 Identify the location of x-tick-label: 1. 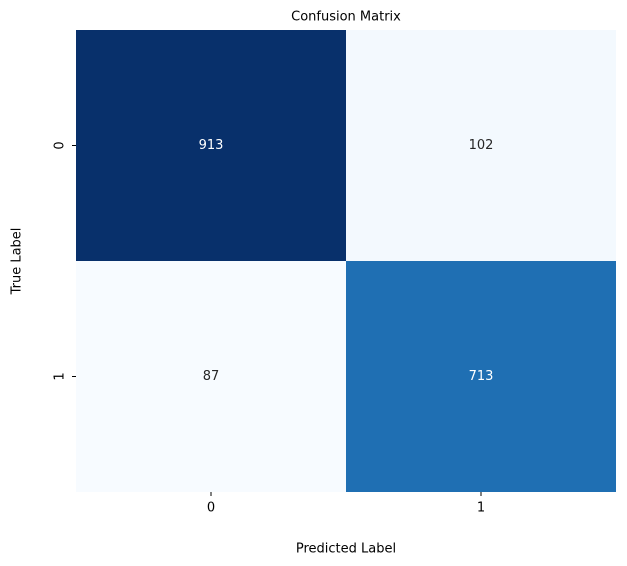
(481, 508).